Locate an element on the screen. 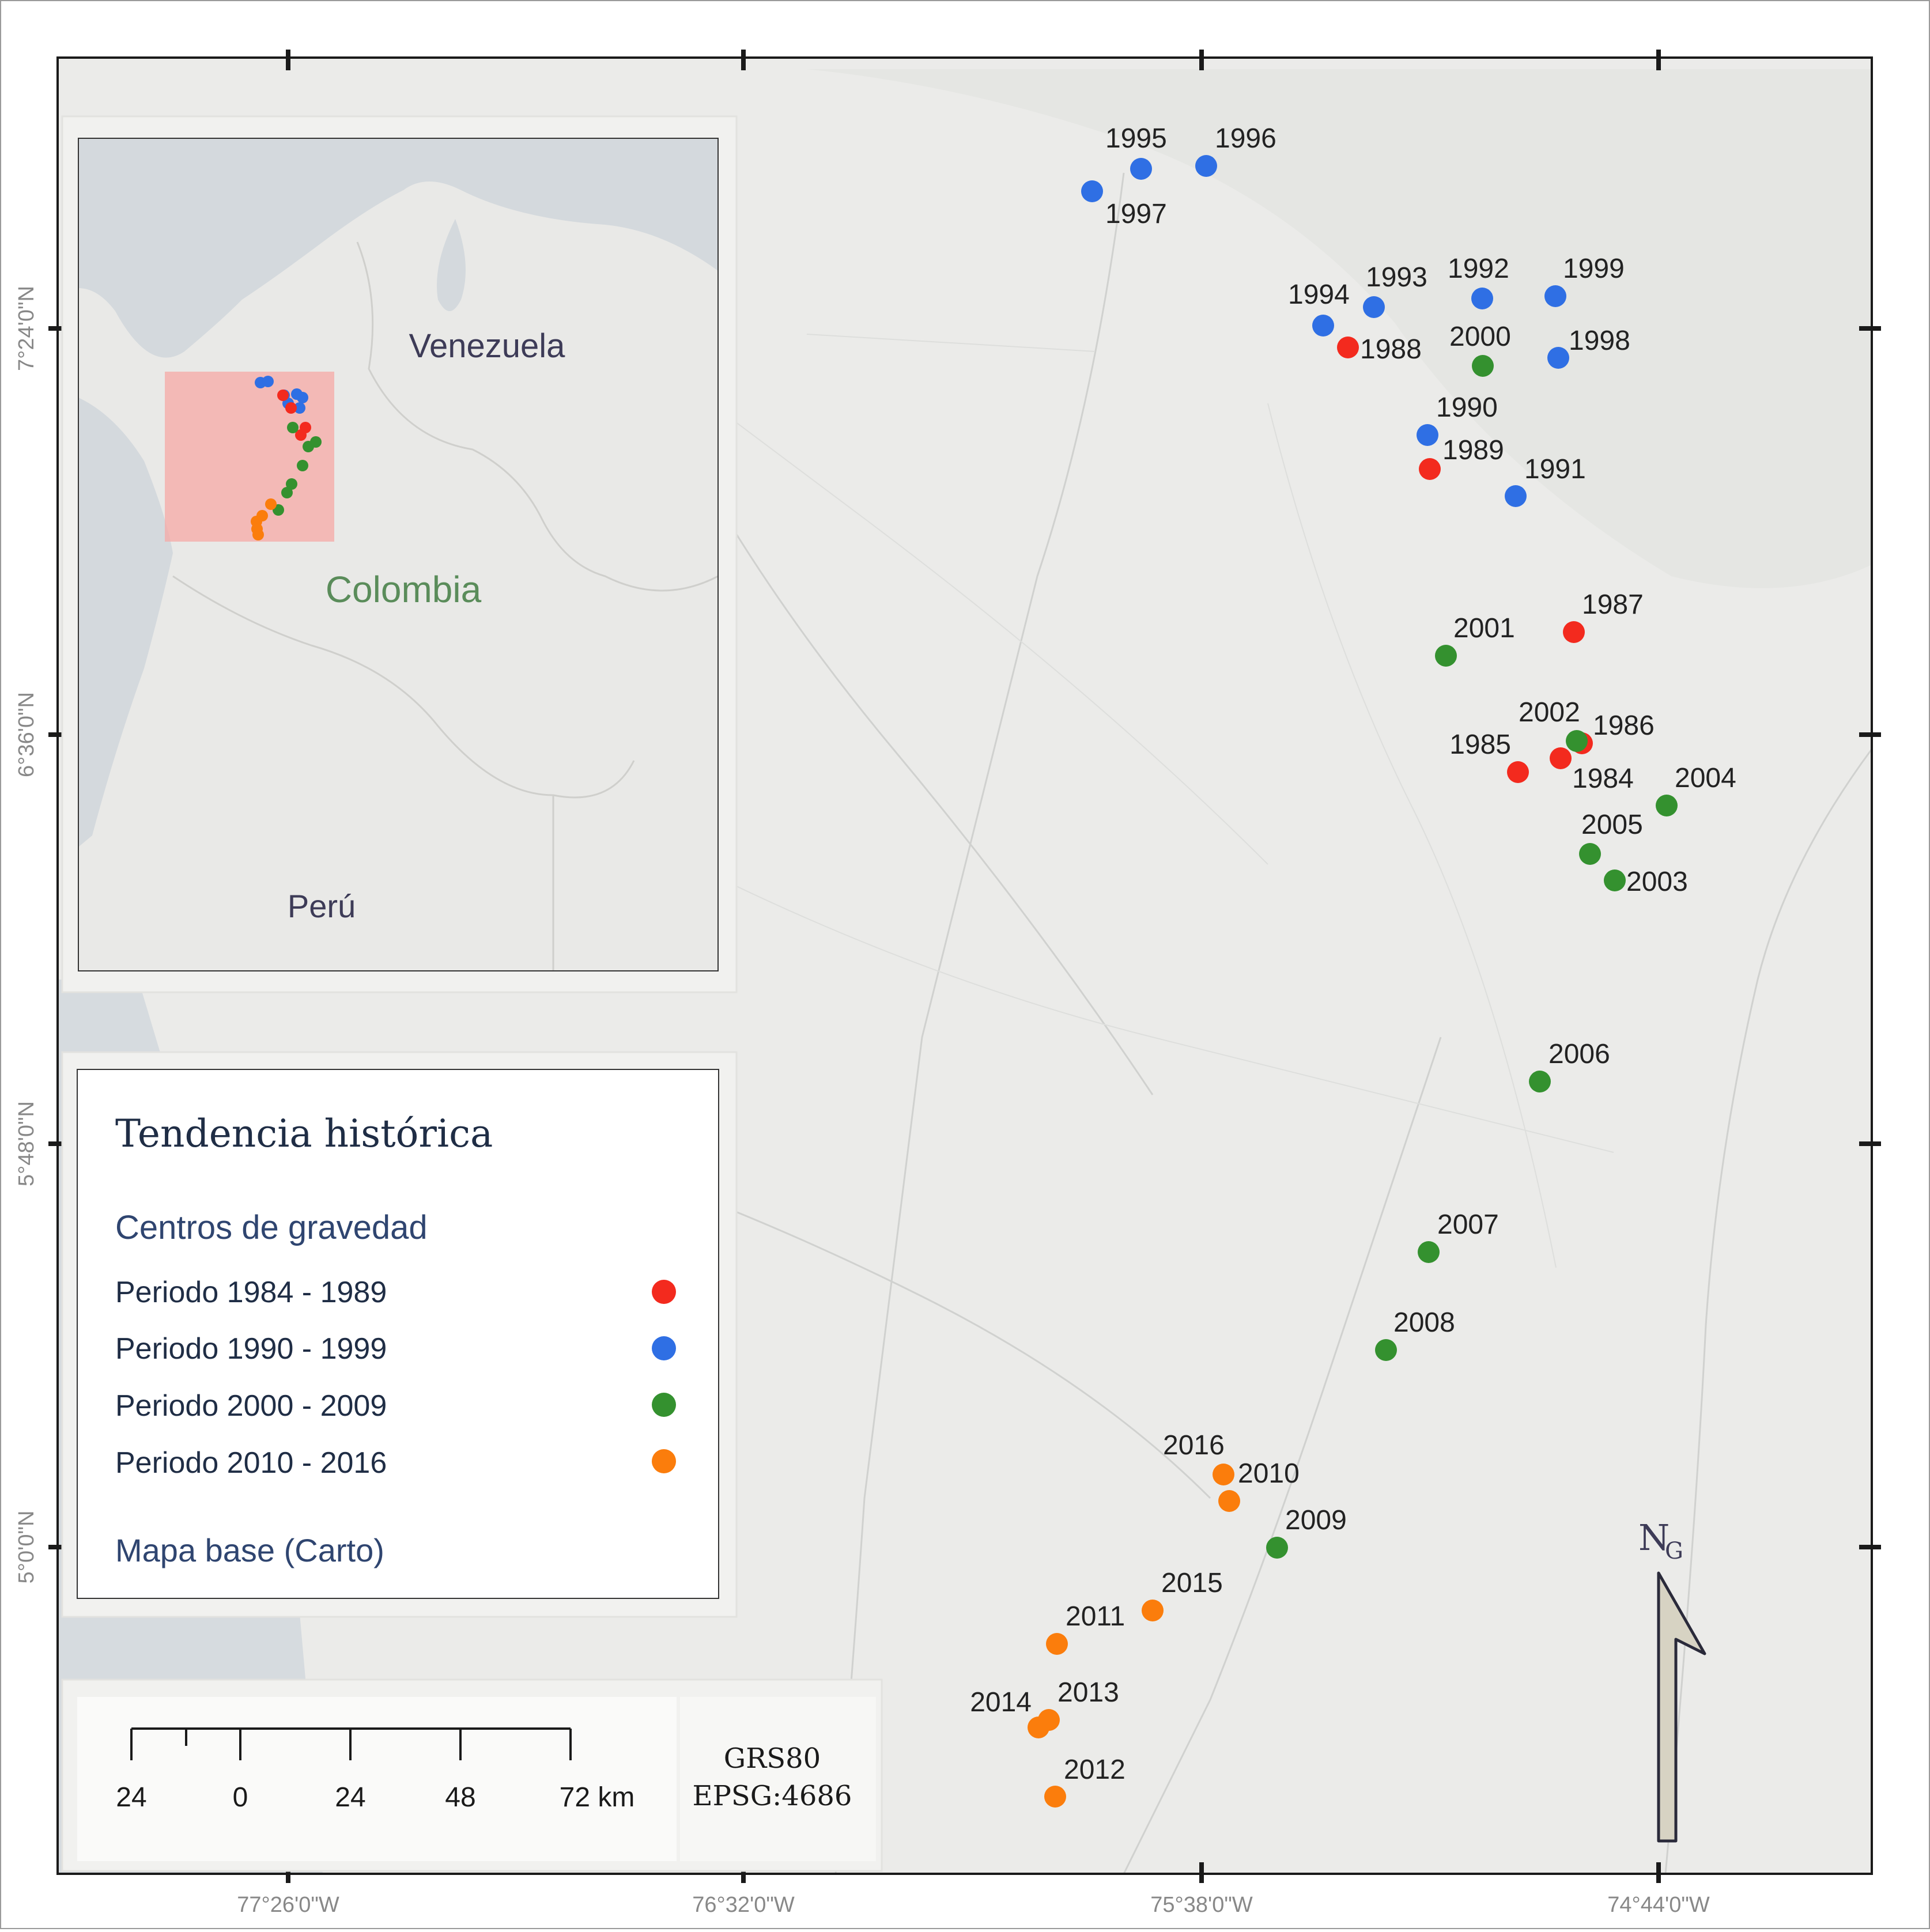 Image resolution: width=1930 pixels, height=1932 pixels. inset-caribbean-sea is located at coordinates (398, 248).